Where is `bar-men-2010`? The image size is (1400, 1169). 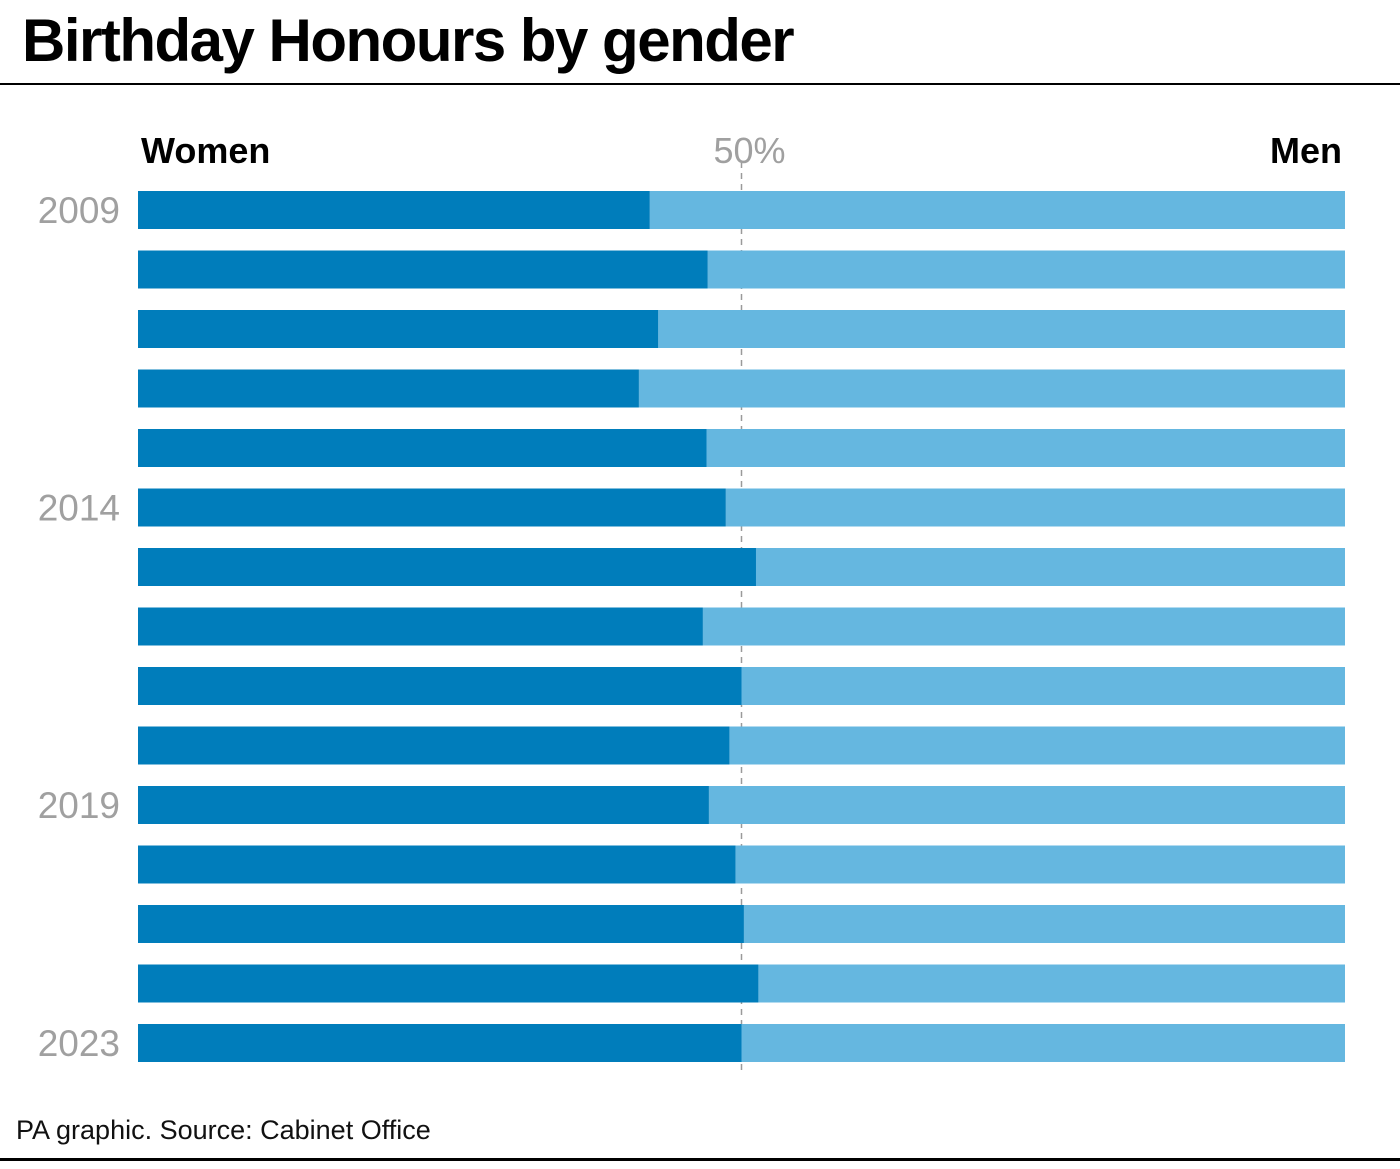 bar-men-2010 is located at coordinates (1026, 269).